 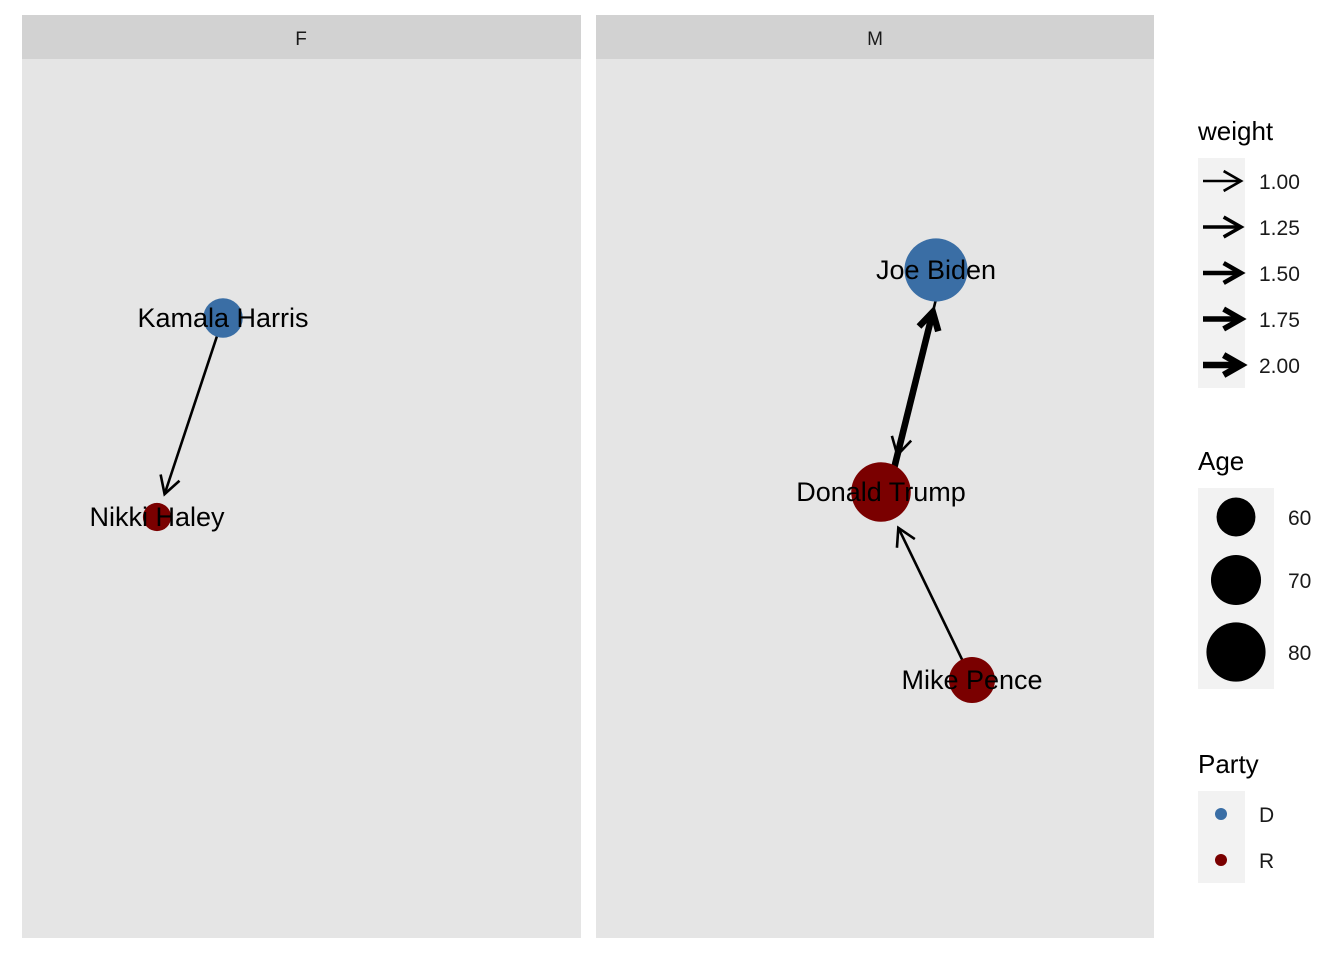 I want to click on facet-m-edges, so click(x=928, y=479).